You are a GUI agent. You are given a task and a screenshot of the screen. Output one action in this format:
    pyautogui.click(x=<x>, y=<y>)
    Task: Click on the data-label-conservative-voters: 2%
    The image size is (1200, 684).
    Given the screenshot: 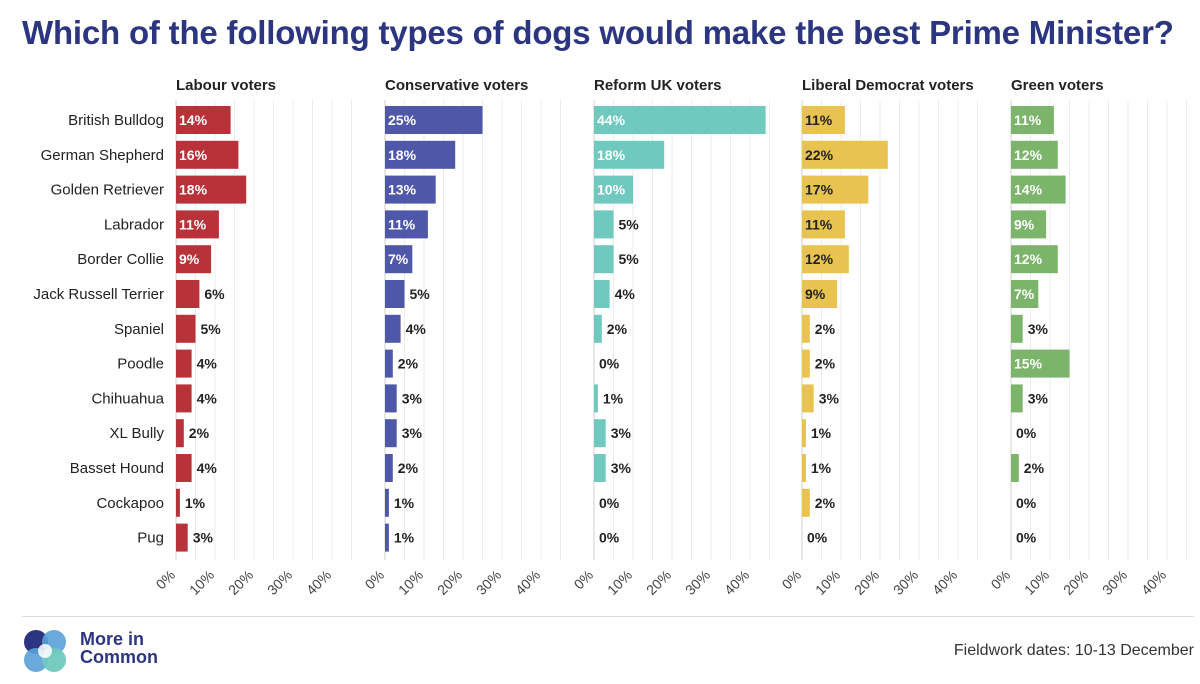 What is the action you would take?
    pyautogui.click(x=408, y=364)
    